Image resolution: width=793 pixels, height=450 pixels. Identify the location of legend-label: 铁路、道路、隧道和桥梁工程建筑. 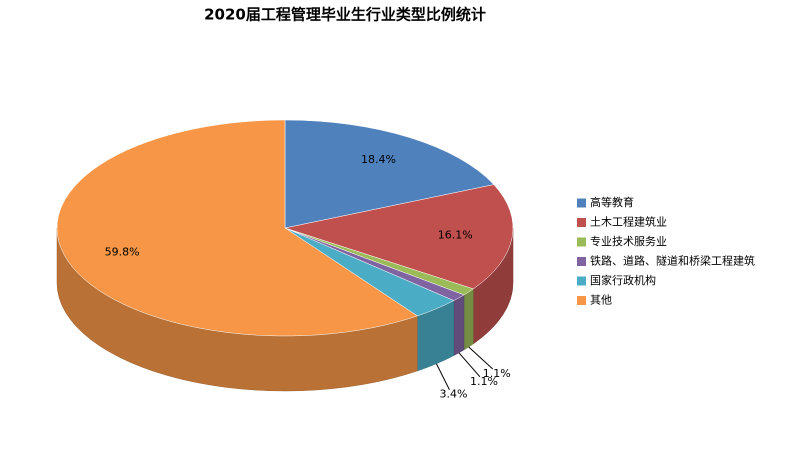
(672, 261).